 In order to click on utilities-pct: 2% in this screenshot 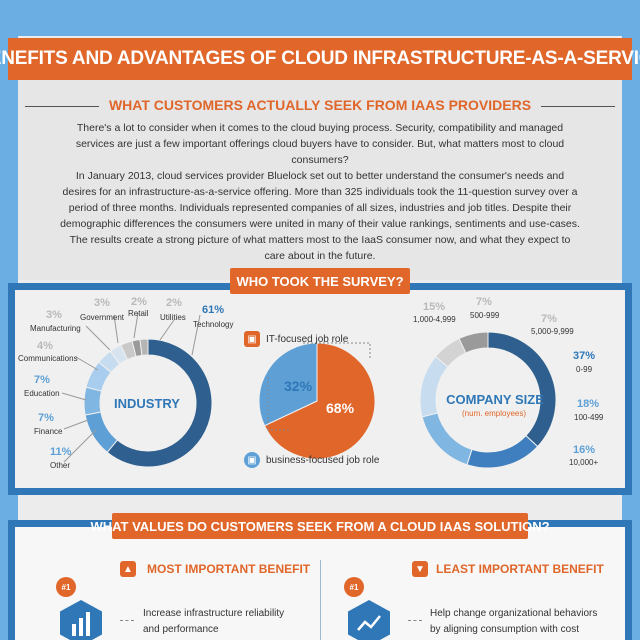, I will do `click(174, 303)`.